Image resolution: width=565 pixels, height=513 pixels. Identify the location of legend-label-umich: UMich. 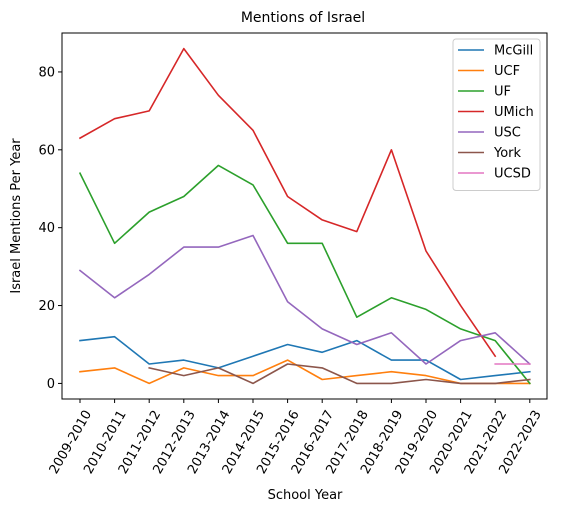
(514, 112).